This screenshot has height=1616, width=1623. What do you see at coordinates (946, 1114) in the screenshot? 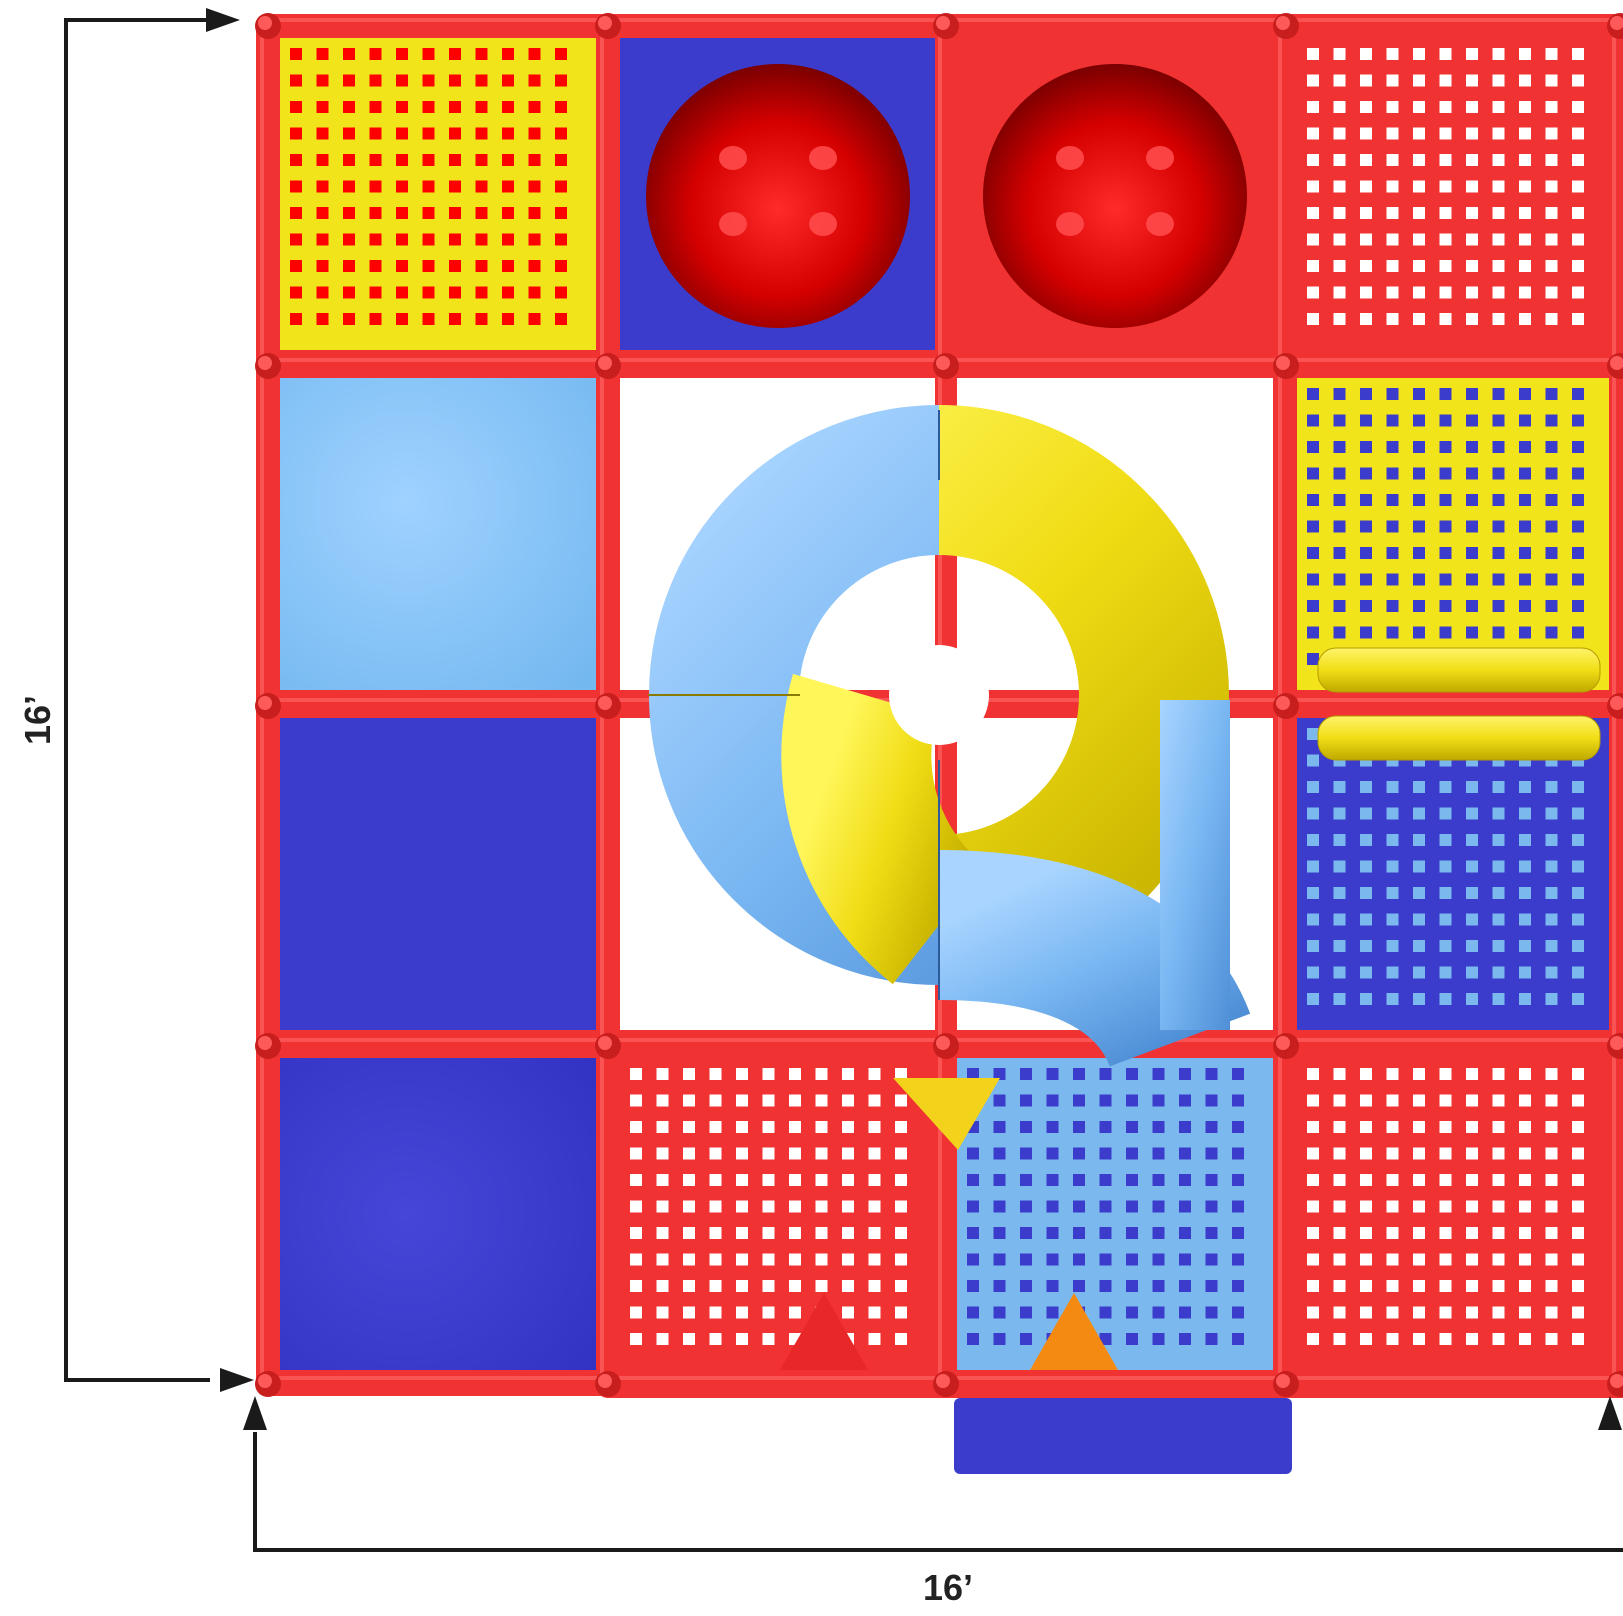
I see `yellow-down-triangle-marker` at bounding box center [946, 1114].